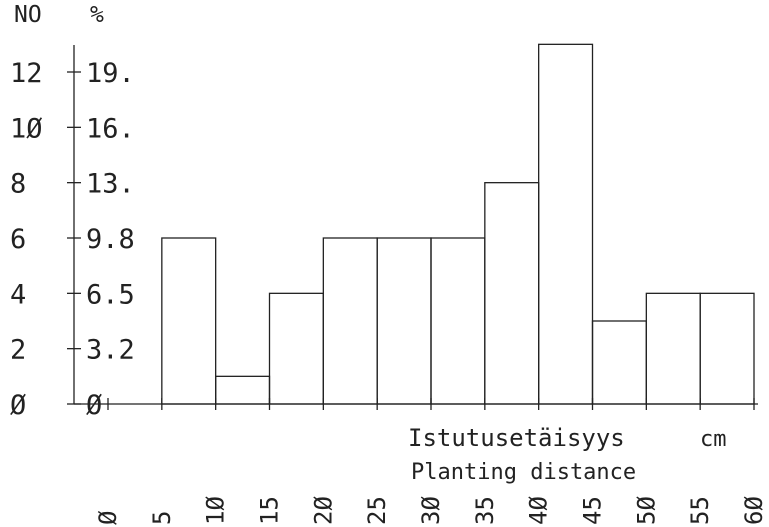  Describe the element at coordinates (26, 73) in the screenshot. I see `left-tick-label: 12` at that location.